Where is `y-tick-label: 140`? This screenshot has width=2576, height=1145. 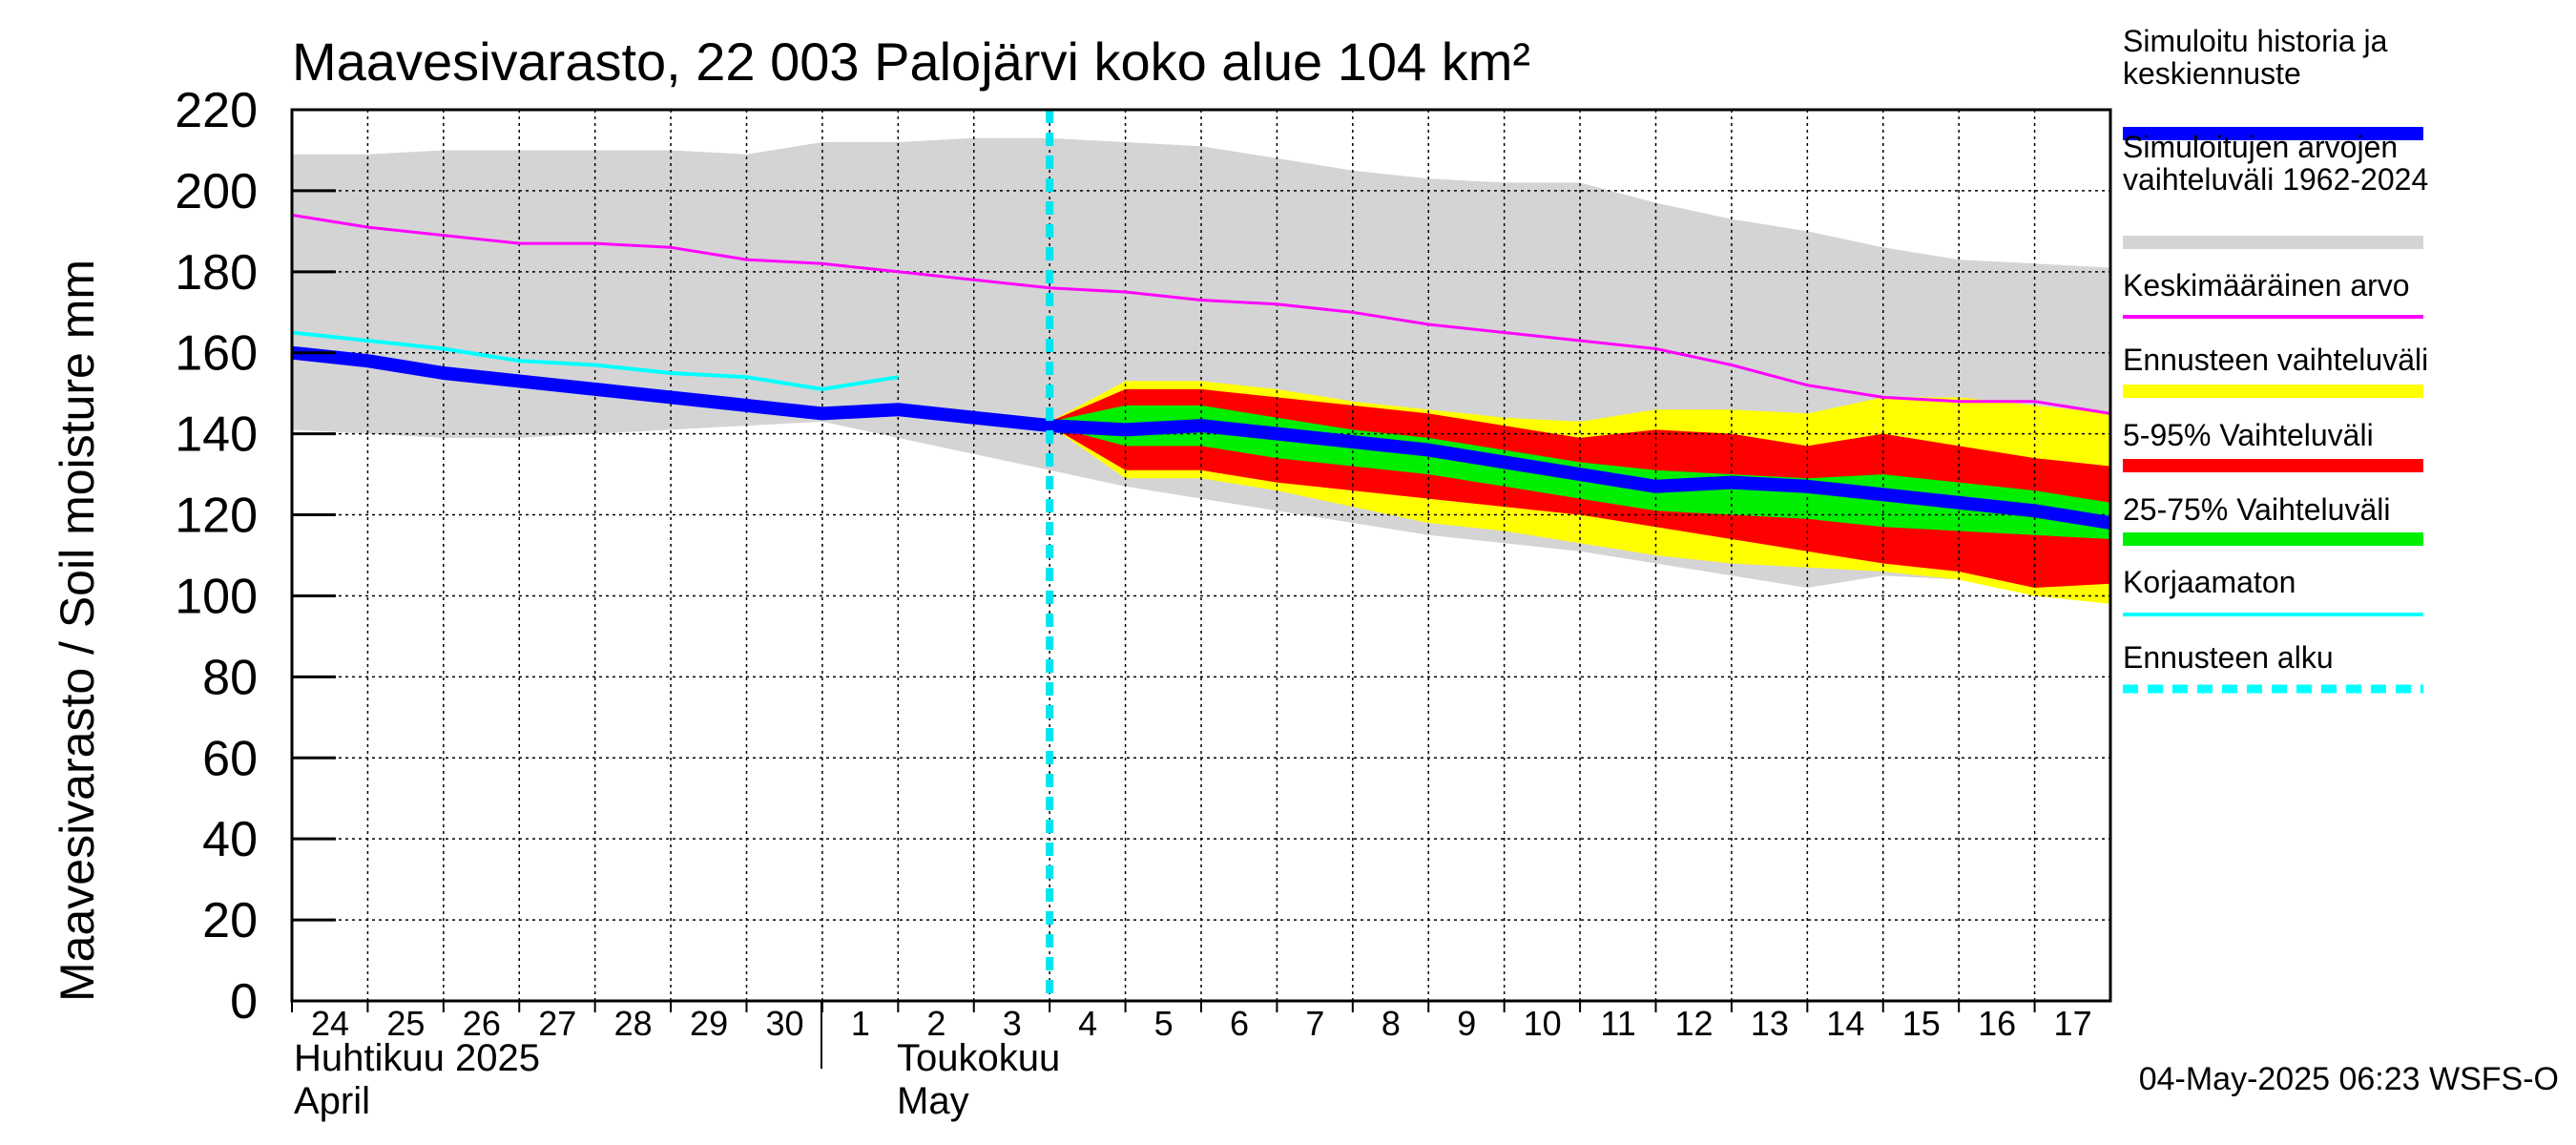
y-tick-label: 140 is located at coordinates (216, 435).